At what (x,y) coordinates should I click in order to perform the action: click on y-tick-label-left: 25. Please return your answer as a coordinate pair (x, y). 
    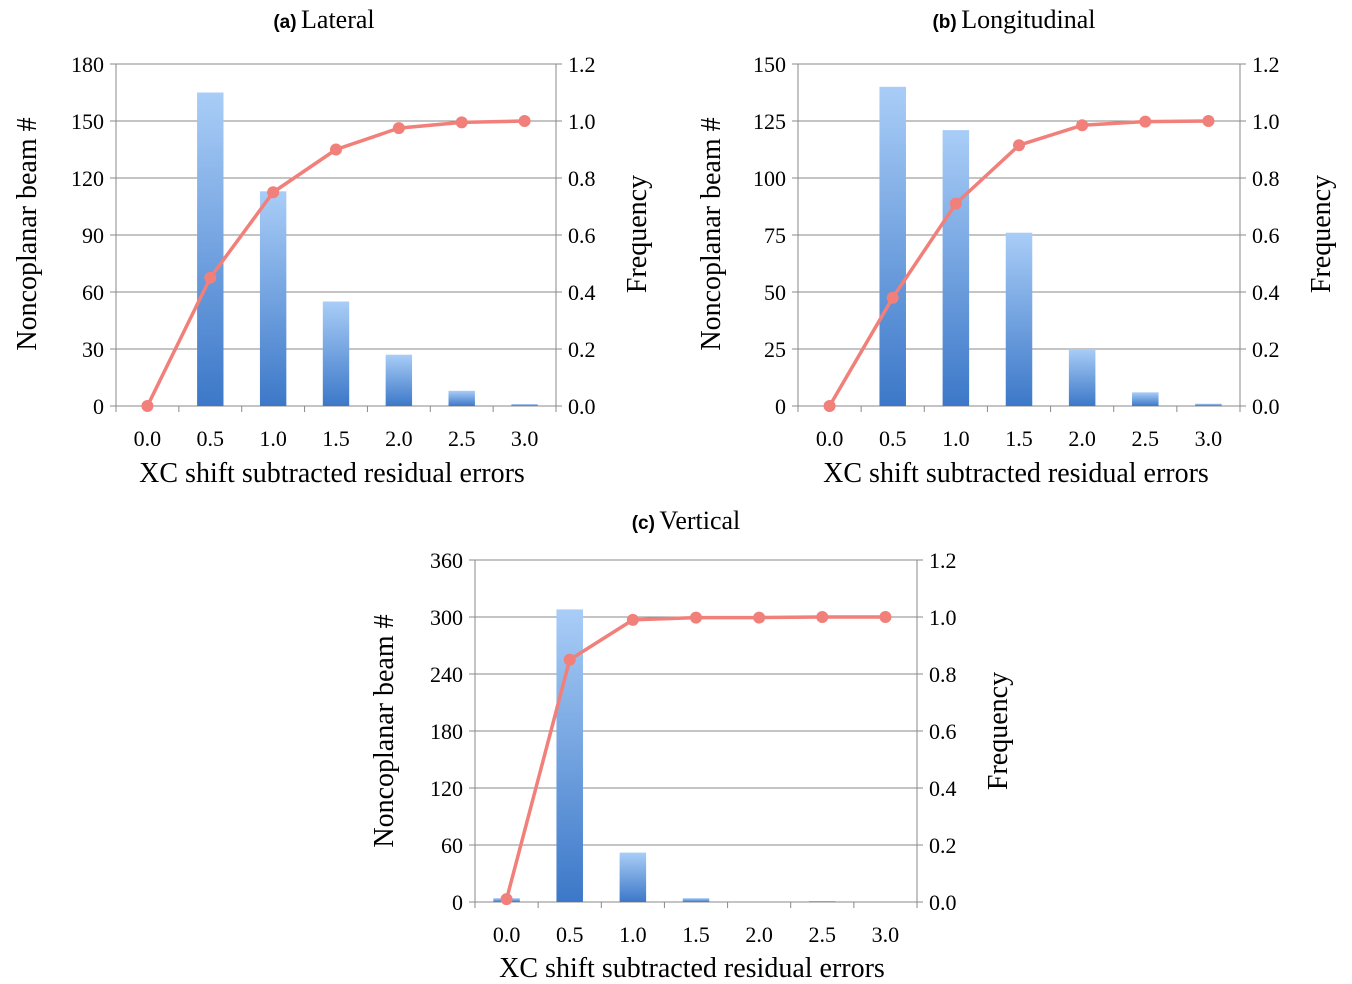
    Looking at the image, I should click on (775, 349).